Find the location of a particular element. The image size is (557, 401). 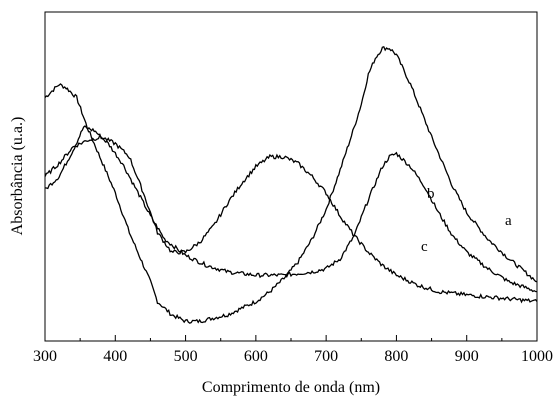

y-axis-title: Absorbância (u.a.) is located at coordinates (17, 176).